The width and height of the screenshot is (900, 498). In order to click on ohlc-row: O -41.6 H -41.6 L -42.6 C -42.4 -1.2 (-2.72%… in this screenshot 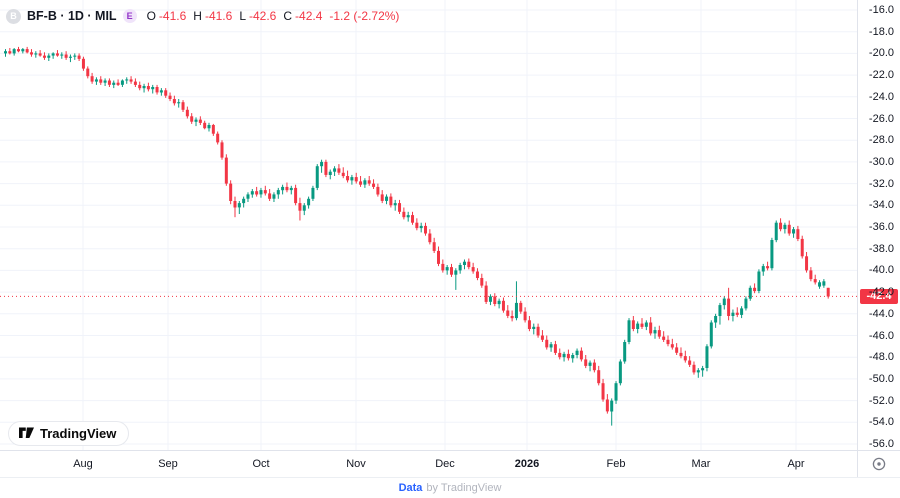, I will do `click(271, 16)`.